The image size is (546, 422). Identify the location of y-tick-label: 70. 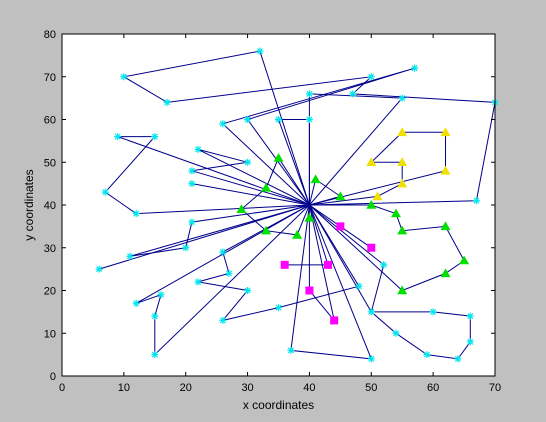
(50, 78).